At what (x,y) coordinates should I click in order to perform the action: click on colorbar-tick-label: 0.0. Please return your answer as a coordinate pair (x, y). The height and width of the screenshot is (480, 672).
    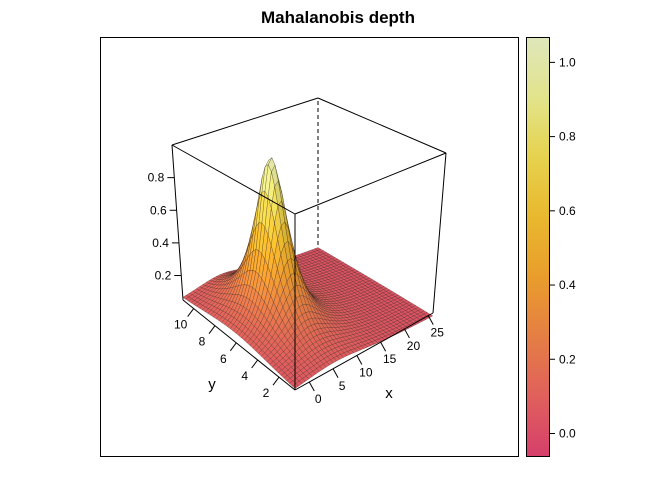
    Looking at the image, I should click on (567, 433).